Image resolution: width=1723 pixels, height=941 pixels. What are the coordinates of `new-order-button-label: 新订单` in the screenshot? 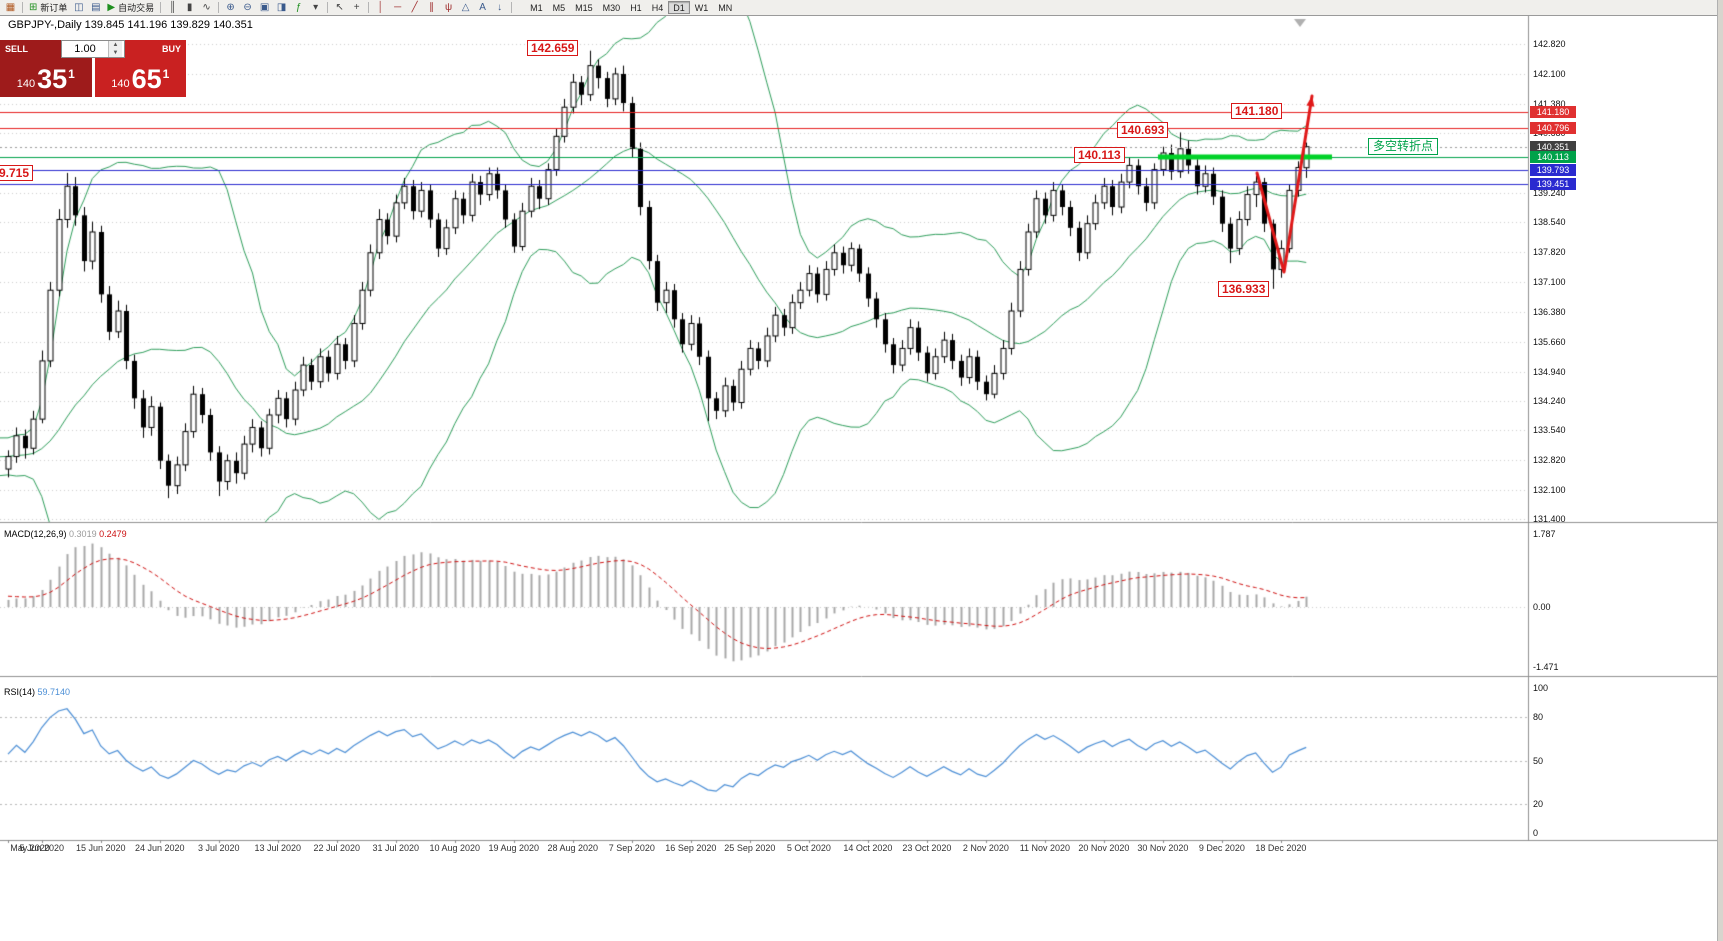 It's located at (54, 8).